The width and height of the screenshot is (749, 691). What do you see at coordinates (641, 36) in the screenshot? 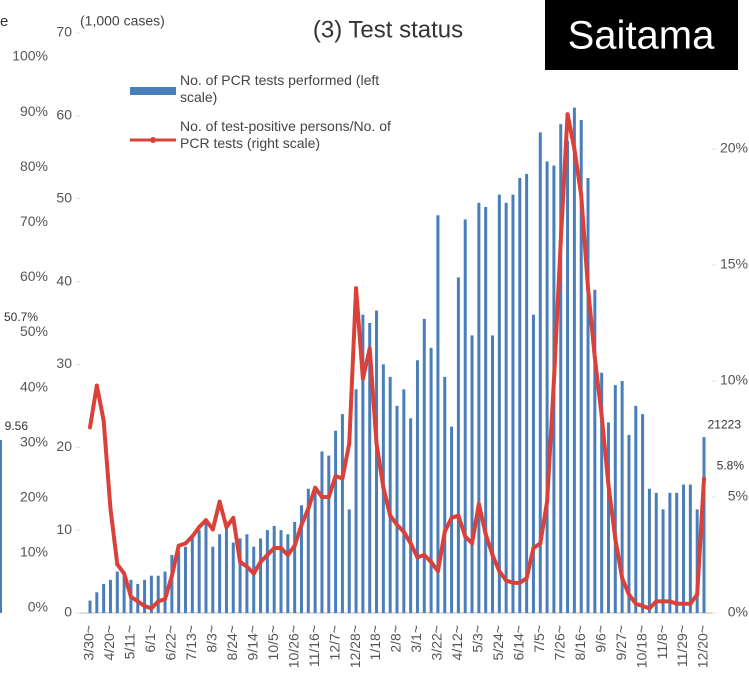
I see `badge: Saitama` at bounding box center [641, 36].